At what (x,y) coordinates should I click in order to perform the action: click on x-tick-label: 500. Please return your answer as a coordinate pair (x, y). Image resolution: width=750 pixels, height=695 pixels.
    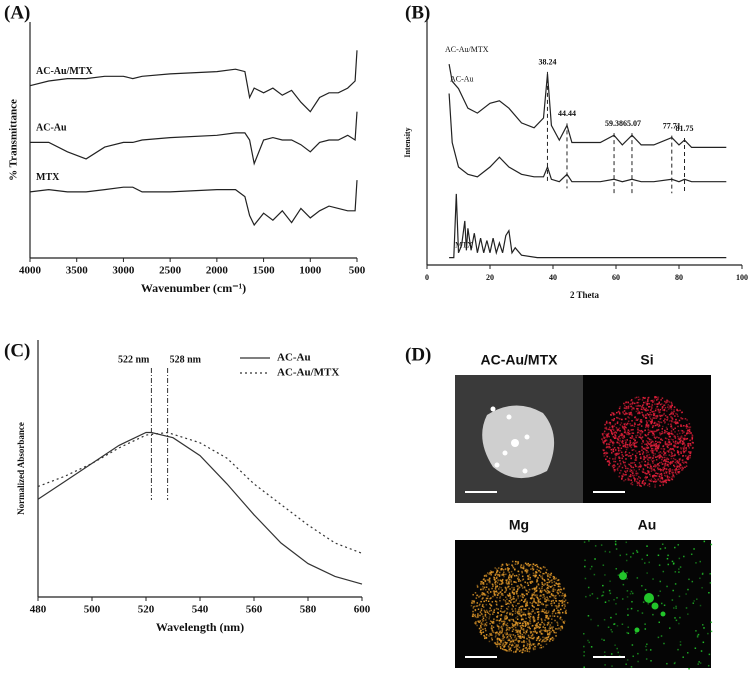
    Looking at the image, I should click on (92, 610).